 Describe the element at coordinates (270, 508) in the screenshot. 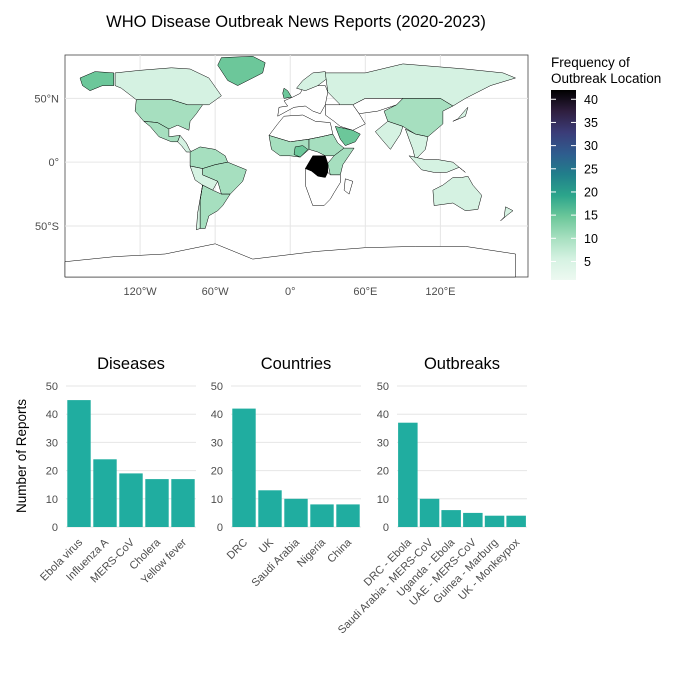

I see `bar-uk` at that location.